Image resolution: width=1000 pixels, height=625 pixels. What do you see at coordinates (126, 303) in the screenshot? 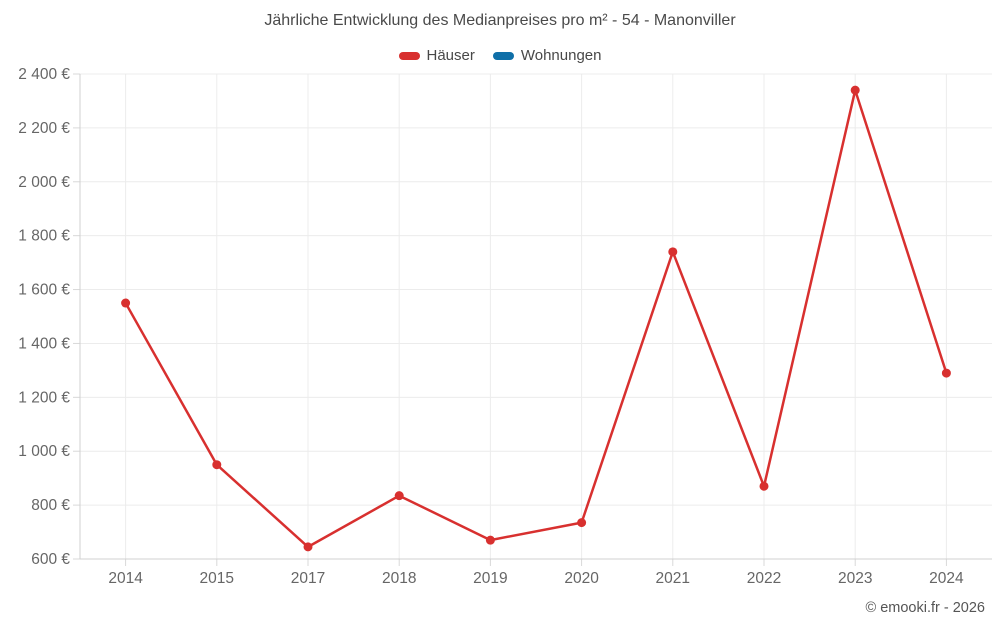
I see `data-point-2014` at bounding box center [126, 303].